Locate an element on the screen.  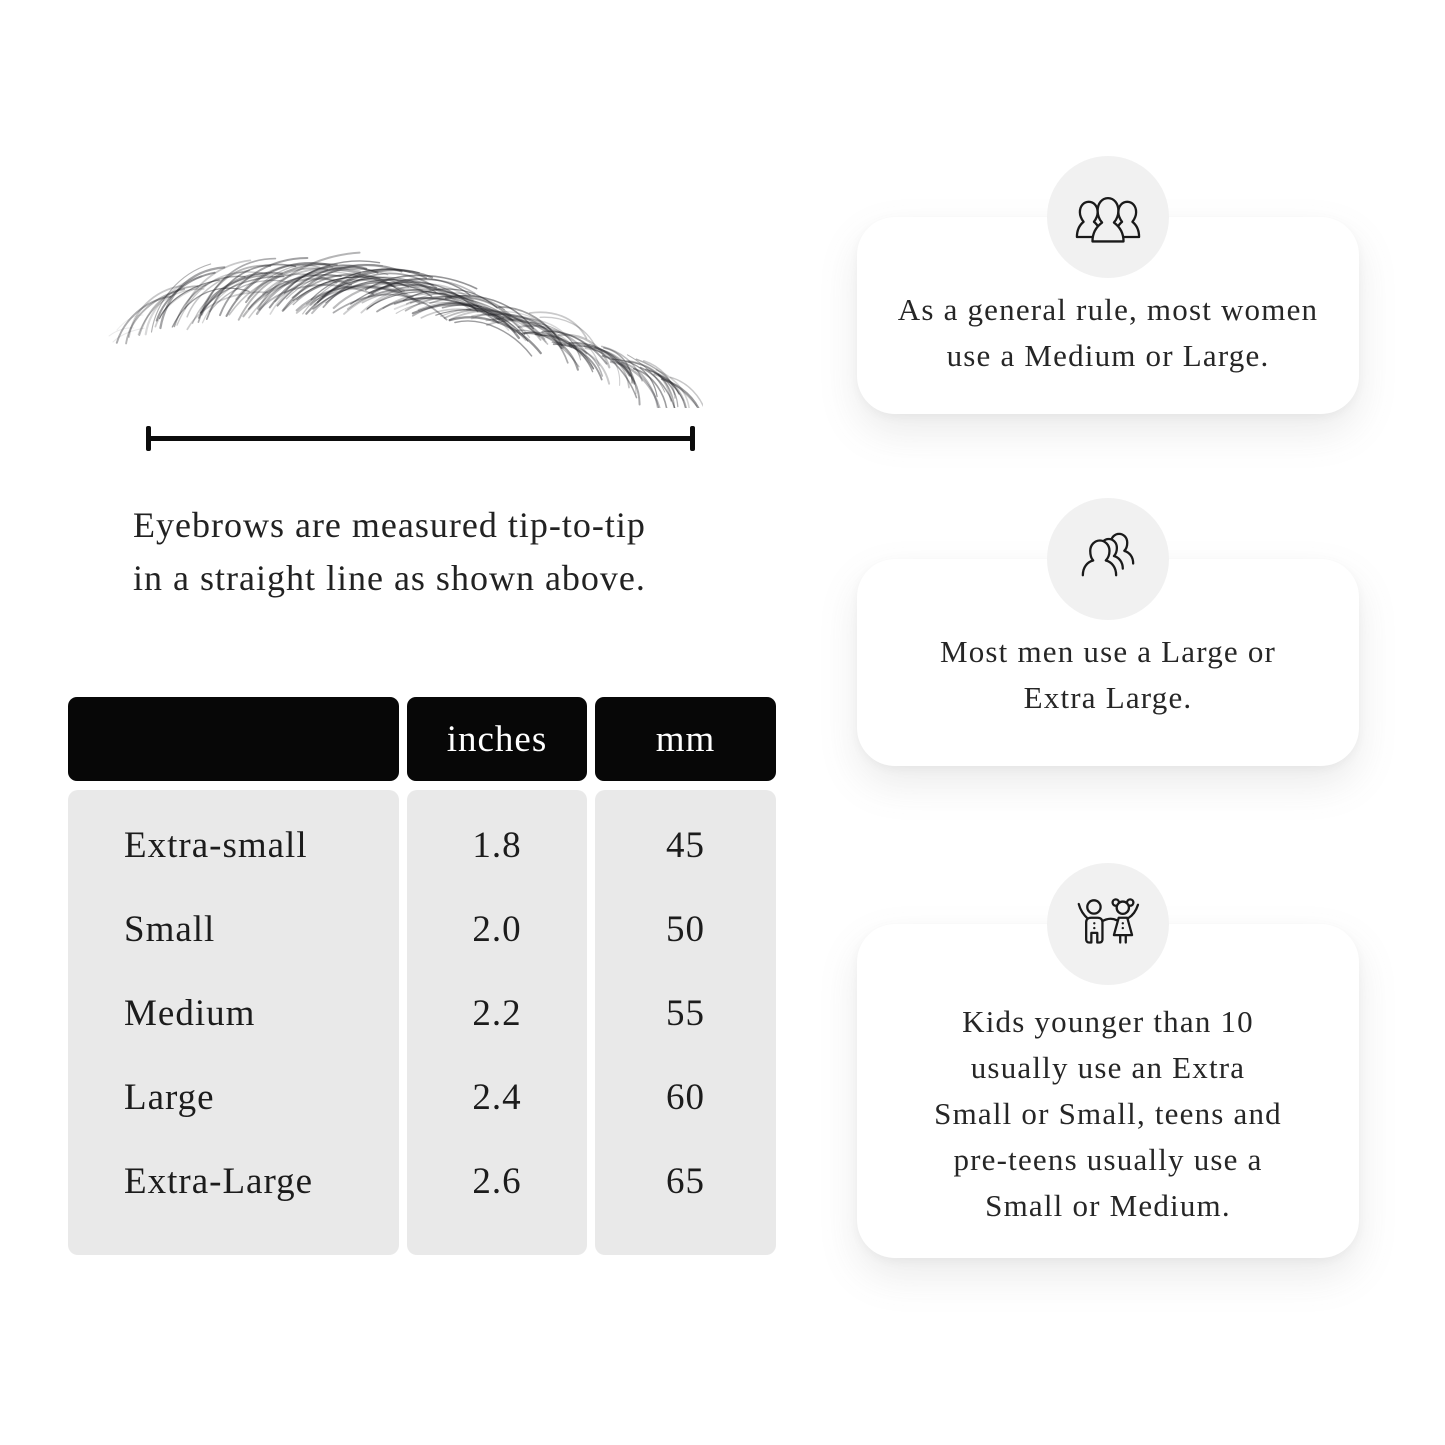
card-text-line: Small or Medium. is located at coordinates (1108, 1205).